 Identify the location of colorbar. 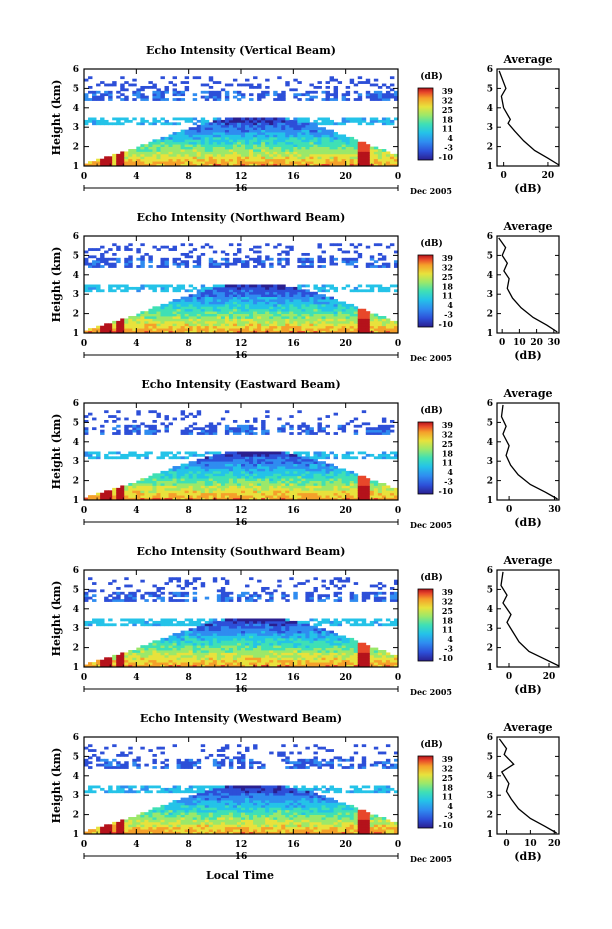
(425, 291).